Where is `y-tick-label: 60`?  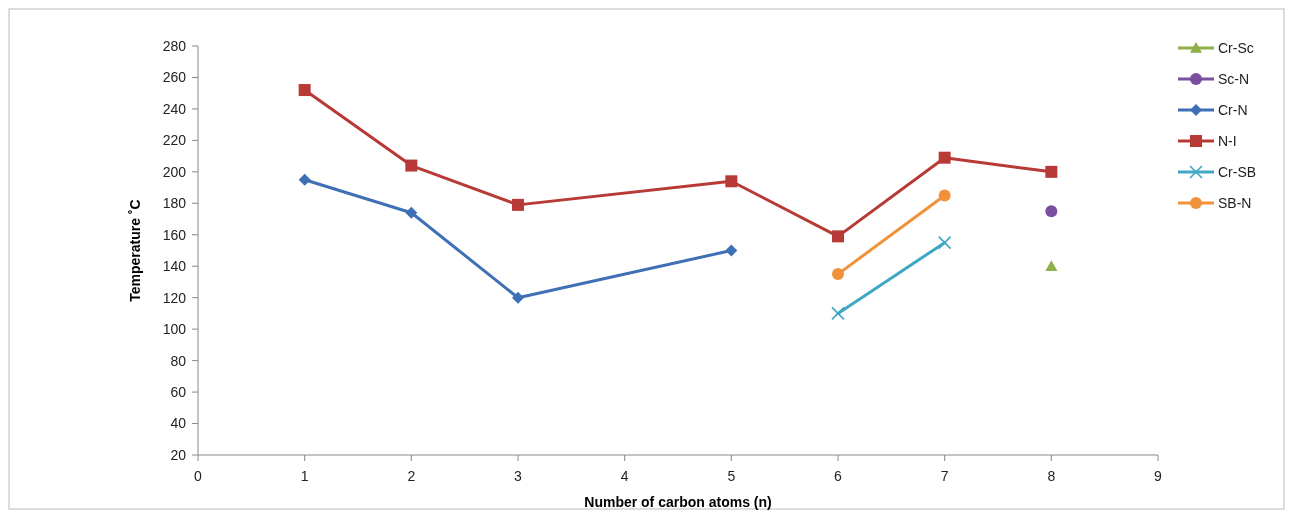
y-tick-label: 60 is located at coordinates (178, 391).